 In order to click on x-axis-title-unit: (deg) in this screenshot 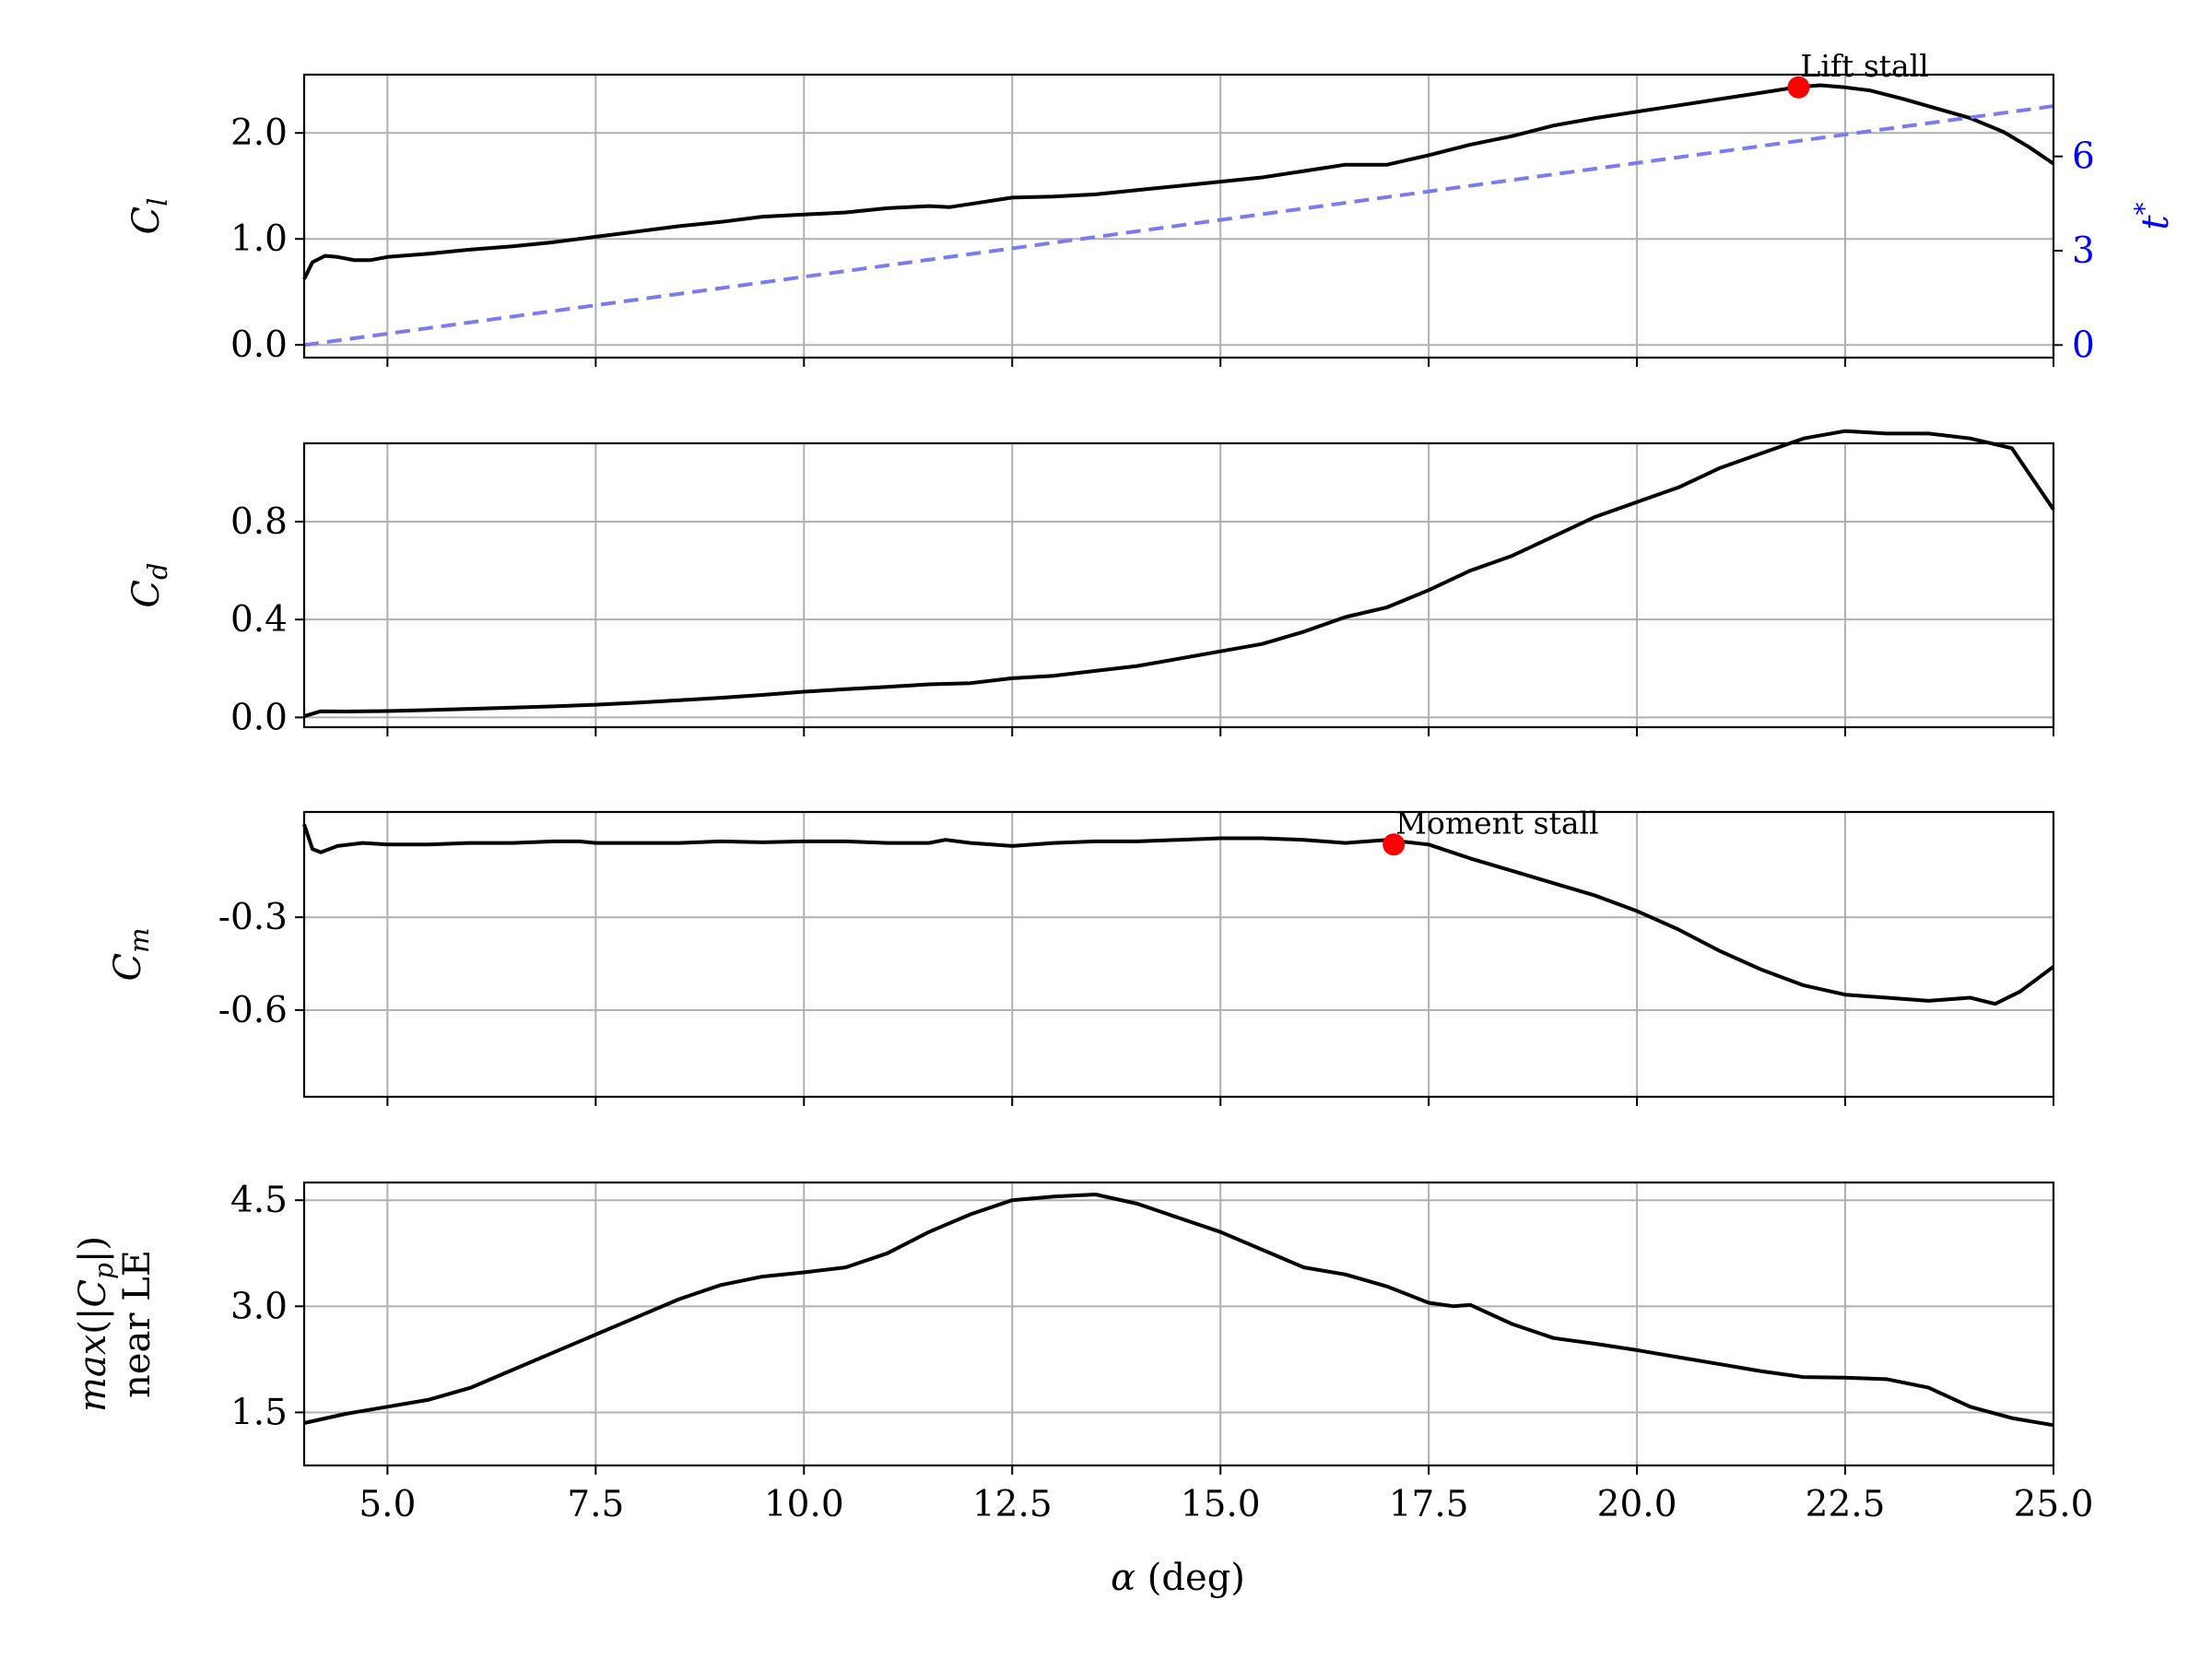, I will do `click(1190, 1578)`.